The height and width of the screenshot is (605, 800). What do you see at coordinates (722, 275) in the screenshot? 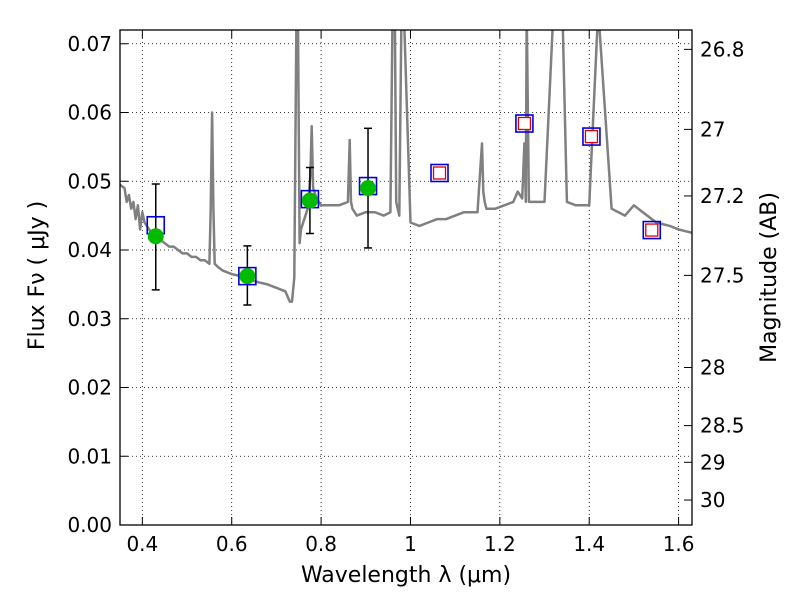
I see `right-tick-label: 27.5` at bounding box center [722, 275].